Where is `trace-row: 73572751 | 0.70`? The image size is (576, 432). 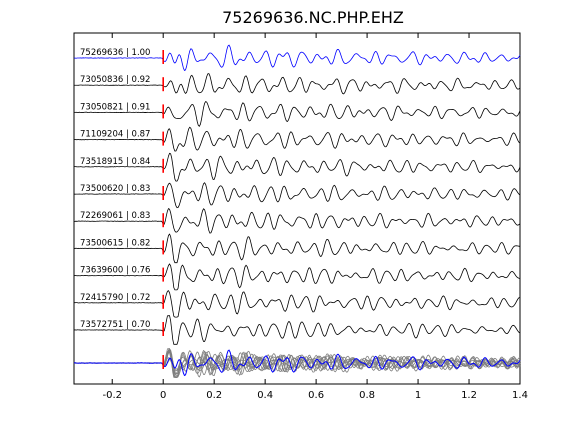
trace-row: 73572751 | 0.70 is located at coordinates (297, 330).